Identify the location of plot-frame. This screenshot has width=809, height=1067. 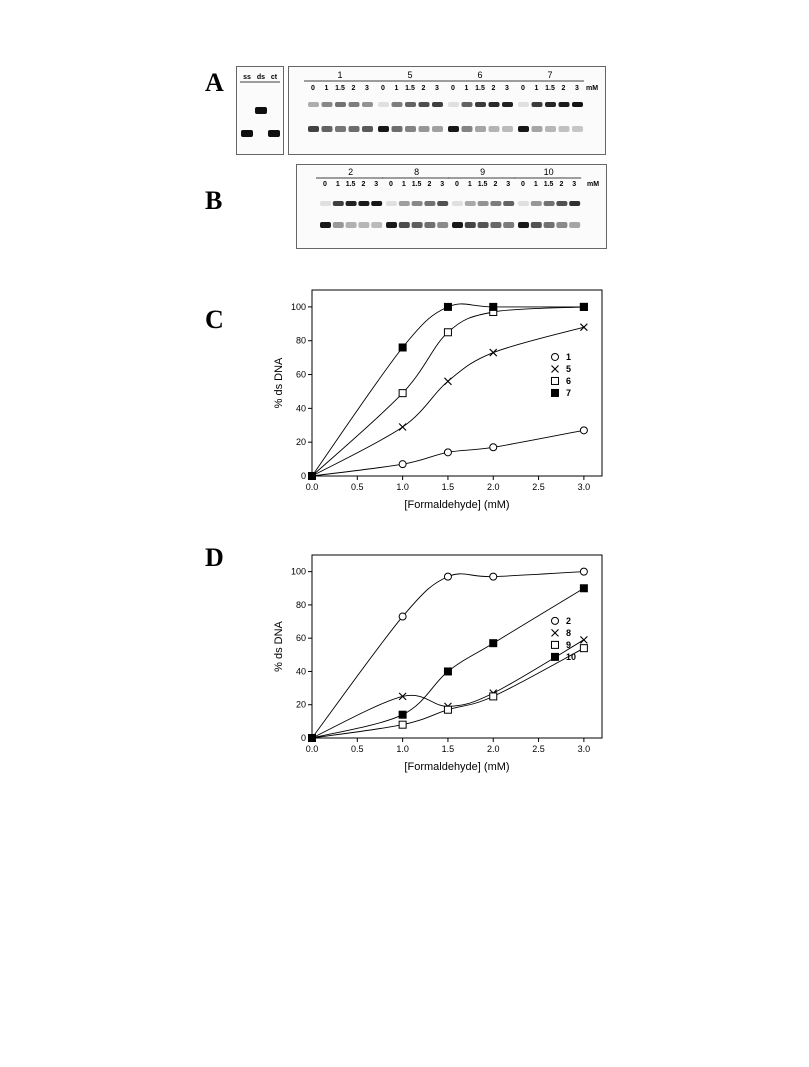
(457, 383).